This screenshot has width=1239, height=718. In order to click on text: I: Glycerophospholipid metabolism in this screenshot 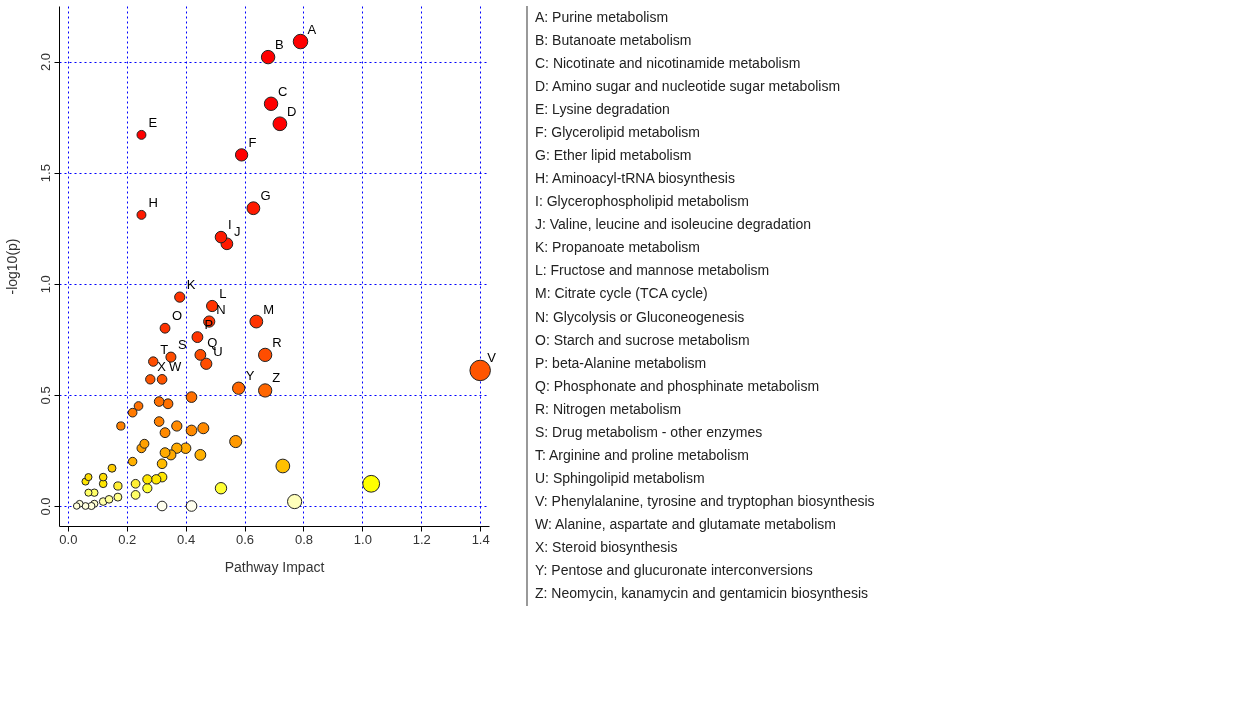, I will do `click(642, 201)`.